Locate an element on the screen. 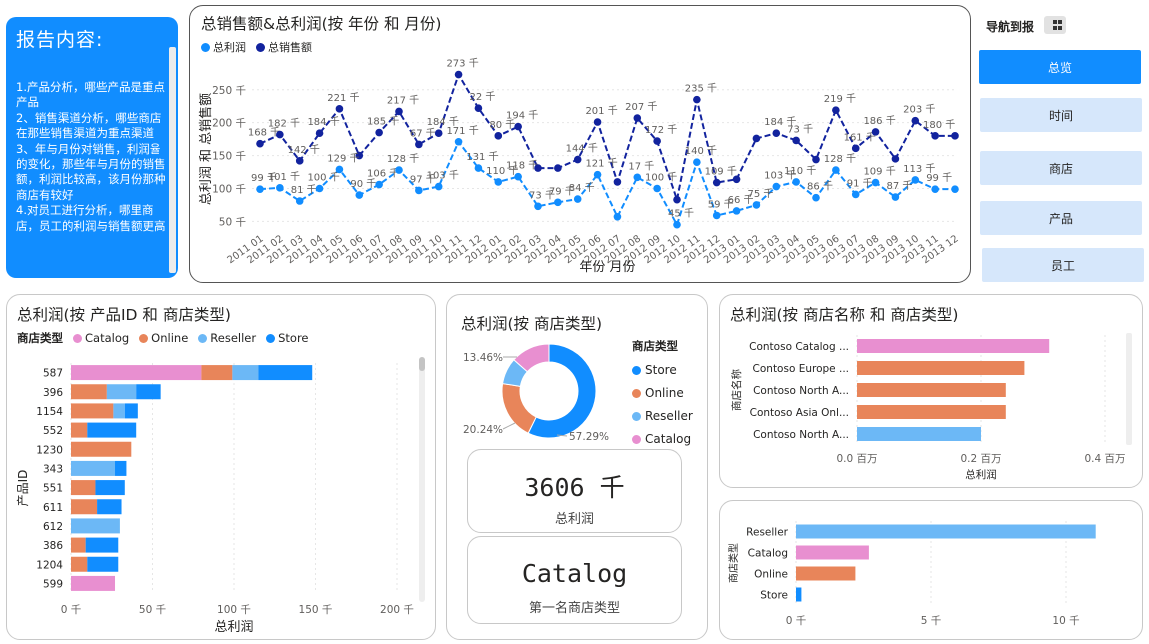  data-label: 172 千 is located at coordinates (661, 130).